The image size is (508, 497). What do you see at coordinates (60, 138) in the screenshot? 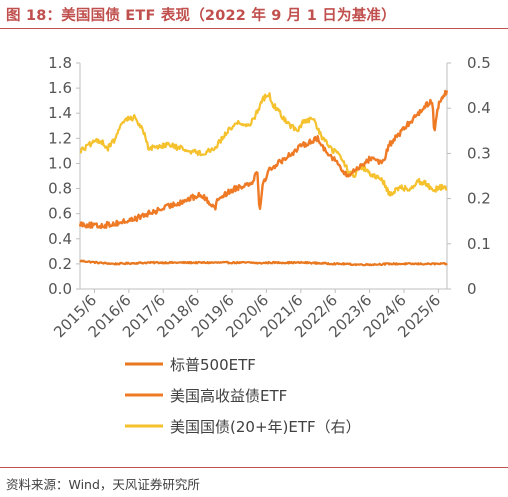
I see `y-tick-label: 1.2` at bounding box center [60, 138].